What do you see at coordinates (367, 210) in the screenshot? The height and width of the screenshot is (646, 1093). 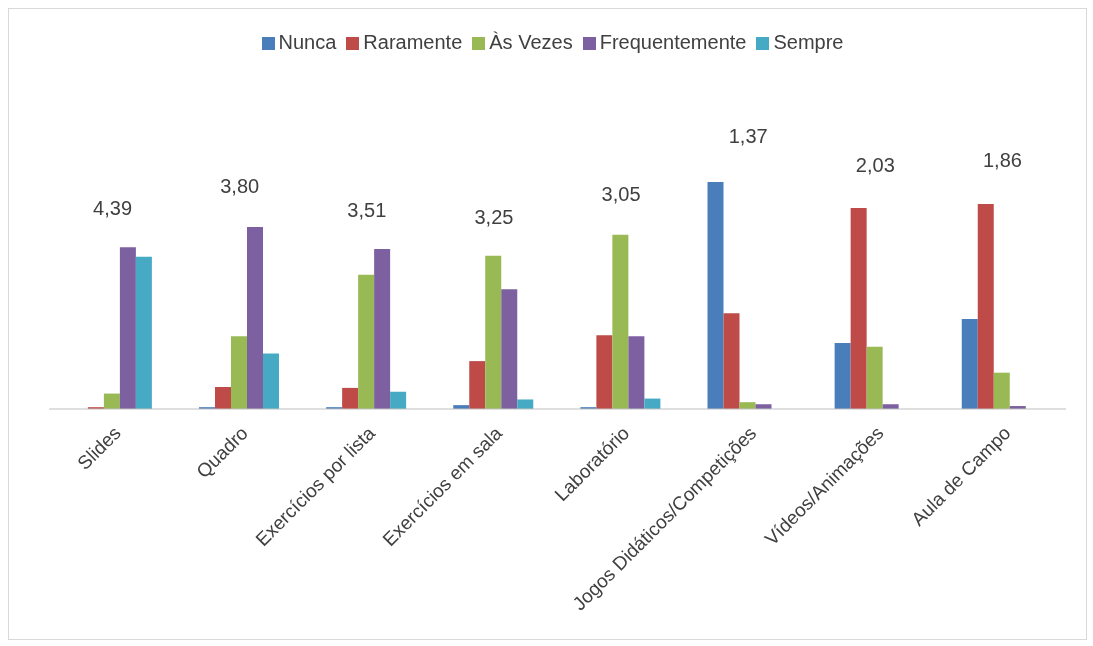 I see `annotation: 3,51` at bounding box center [367, 210].